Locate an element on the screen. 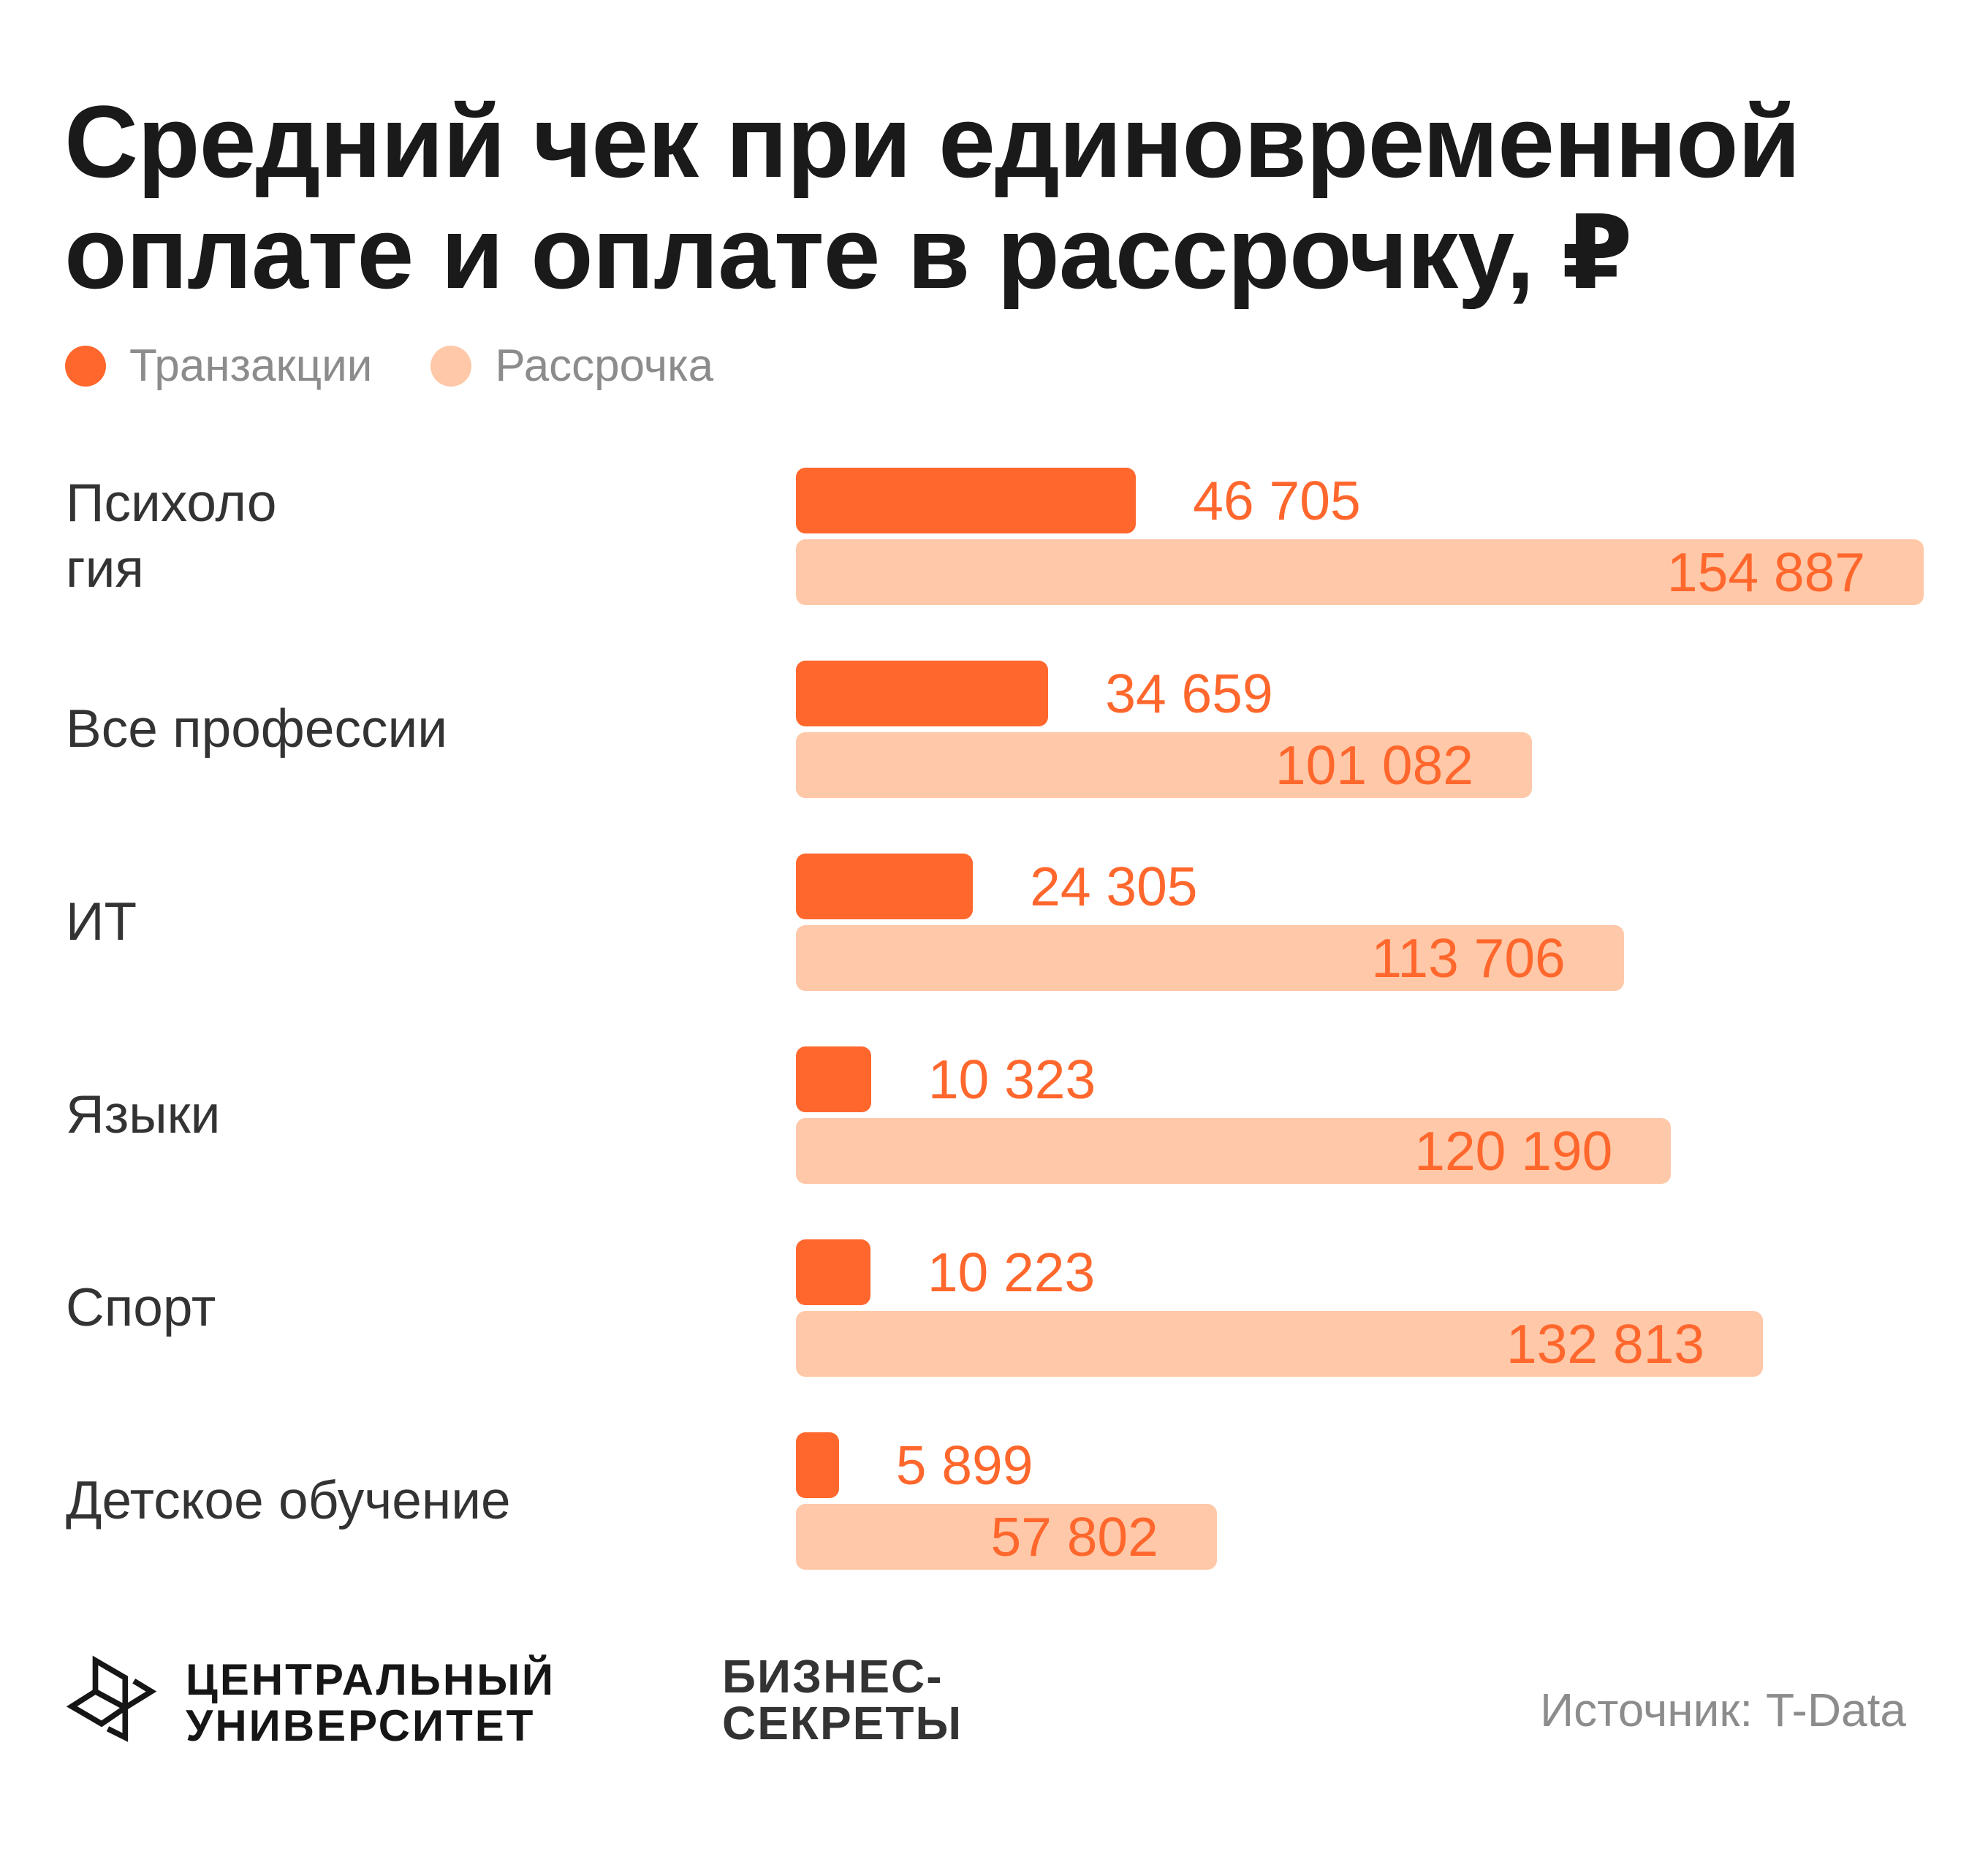  value-label-transactions: 46 705 is located at coordinates (1277, 500).